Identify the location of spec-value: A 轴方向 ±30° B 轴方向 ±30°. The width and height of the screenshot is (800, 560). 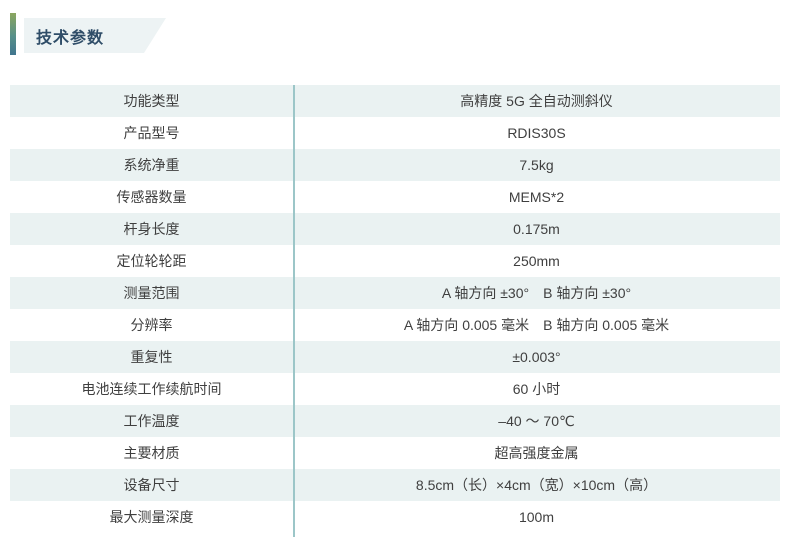
(536, 293).